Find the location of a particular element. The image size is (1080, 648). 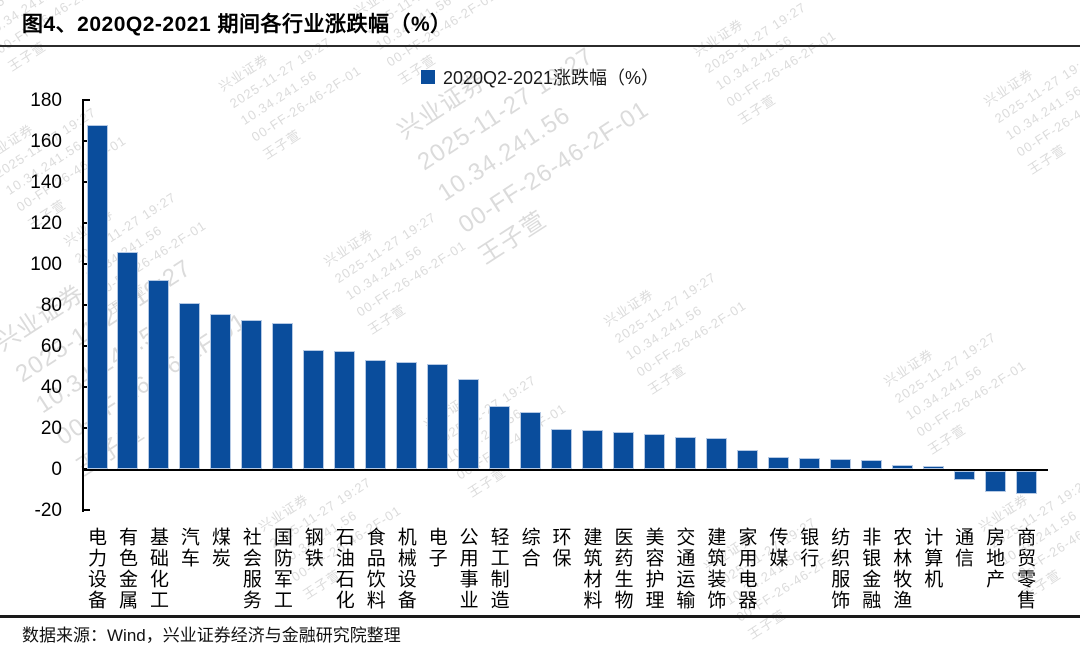

x-axis-category-label: 综合 is located at coordinates (529, 548).